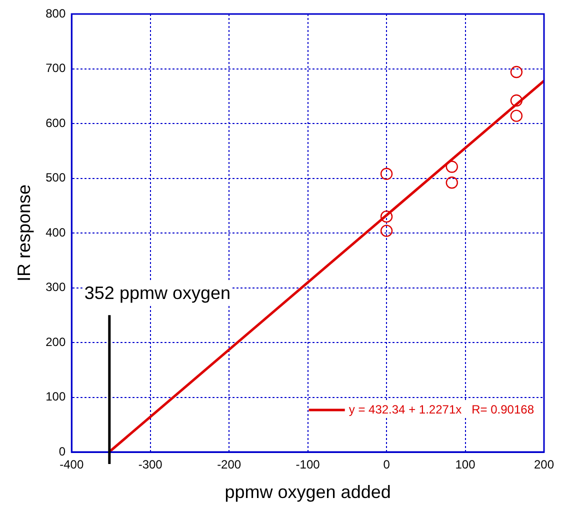 The height and width of the screenshot is (508, 562). What do you see at coordinates (56, 341) in the screenshot?
I see `y-tick-label: 200` at bounding box center [56, 341].